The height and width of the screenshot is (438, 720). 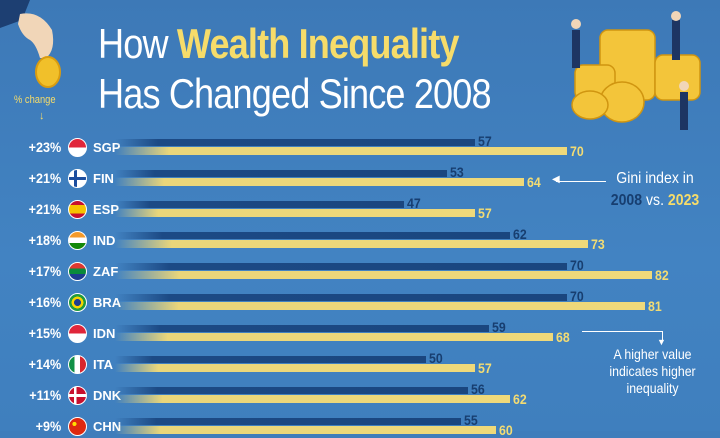 I want to click on value-label-2008: 56, so click(x=478, y=389).